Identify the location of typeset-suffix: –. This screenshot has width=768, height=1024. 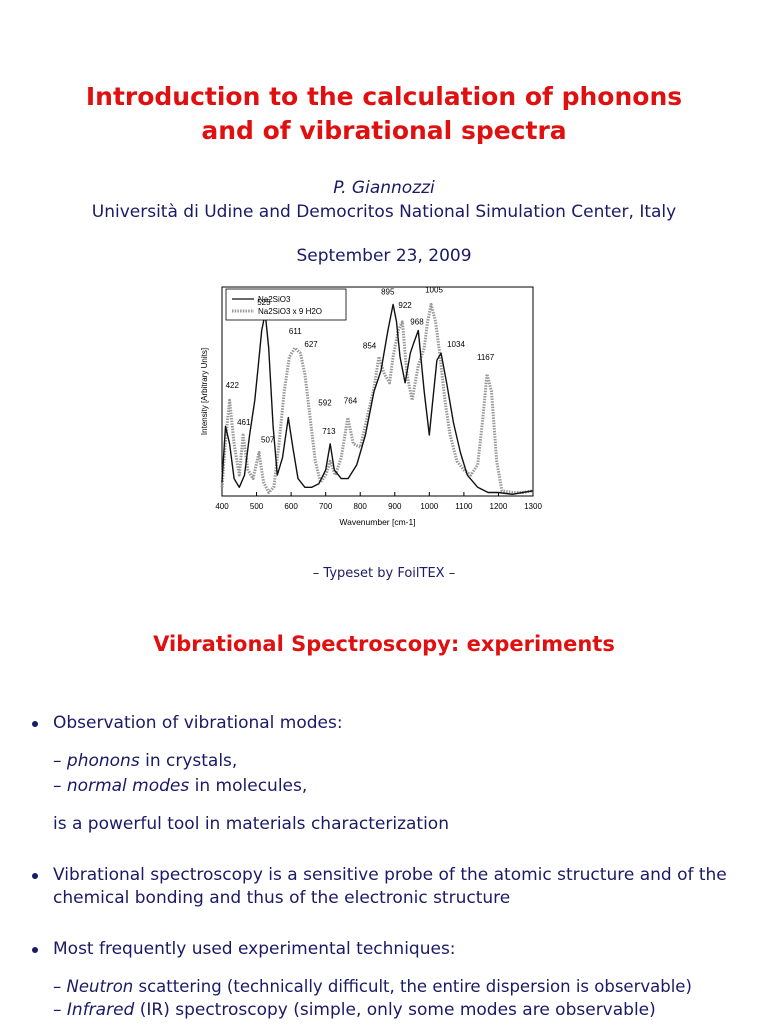
(450, 573).